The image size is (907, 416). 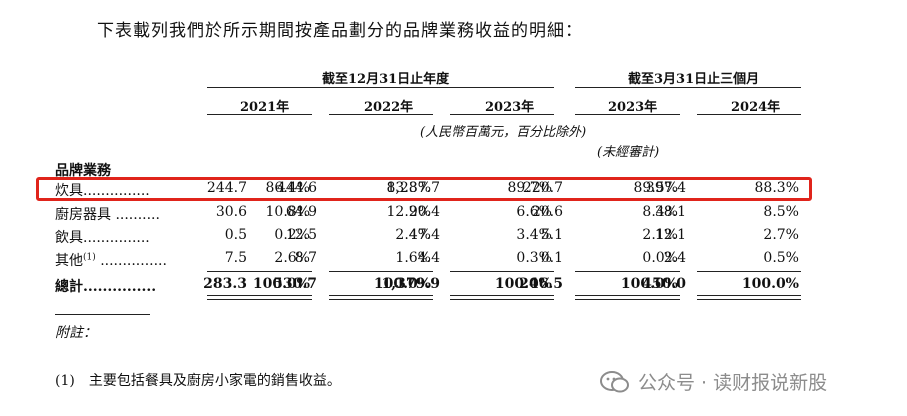 I want to click on group-header-quarter: 截至3月31日止三個月, so click(x=694, y=79).